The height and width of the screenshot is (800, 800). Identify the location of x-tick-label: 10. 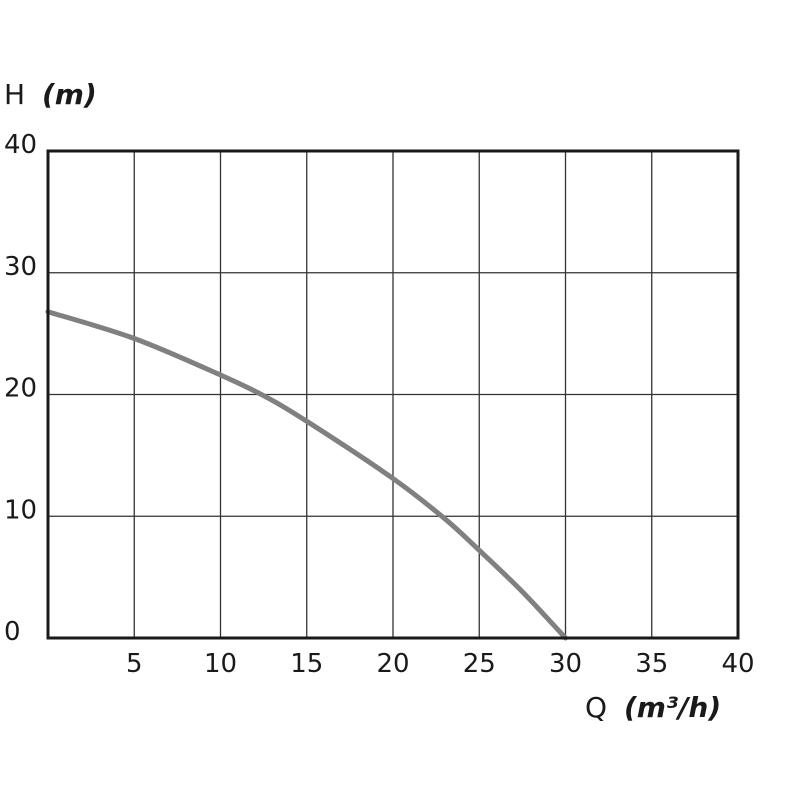
(220, 664).